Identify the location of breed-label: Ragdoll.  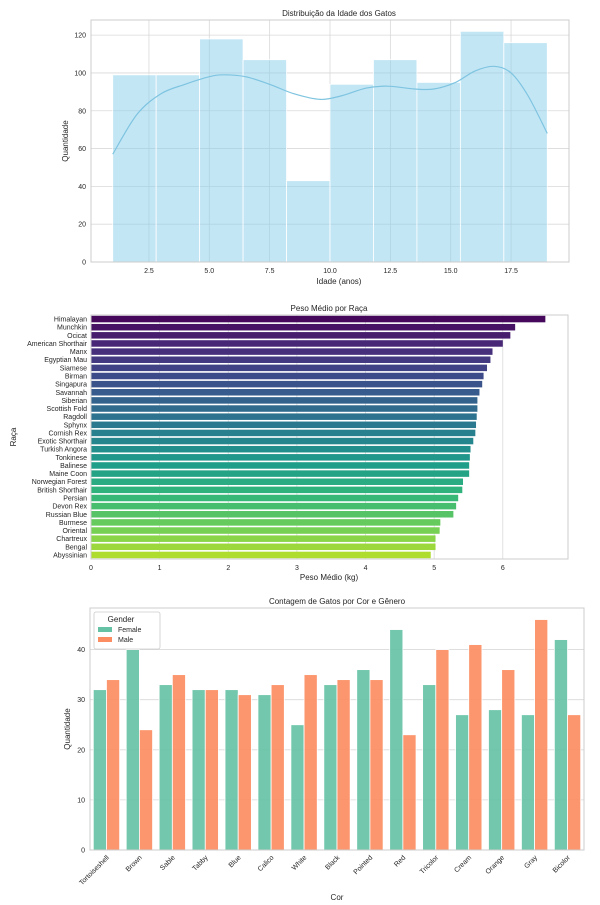
(75, 417).